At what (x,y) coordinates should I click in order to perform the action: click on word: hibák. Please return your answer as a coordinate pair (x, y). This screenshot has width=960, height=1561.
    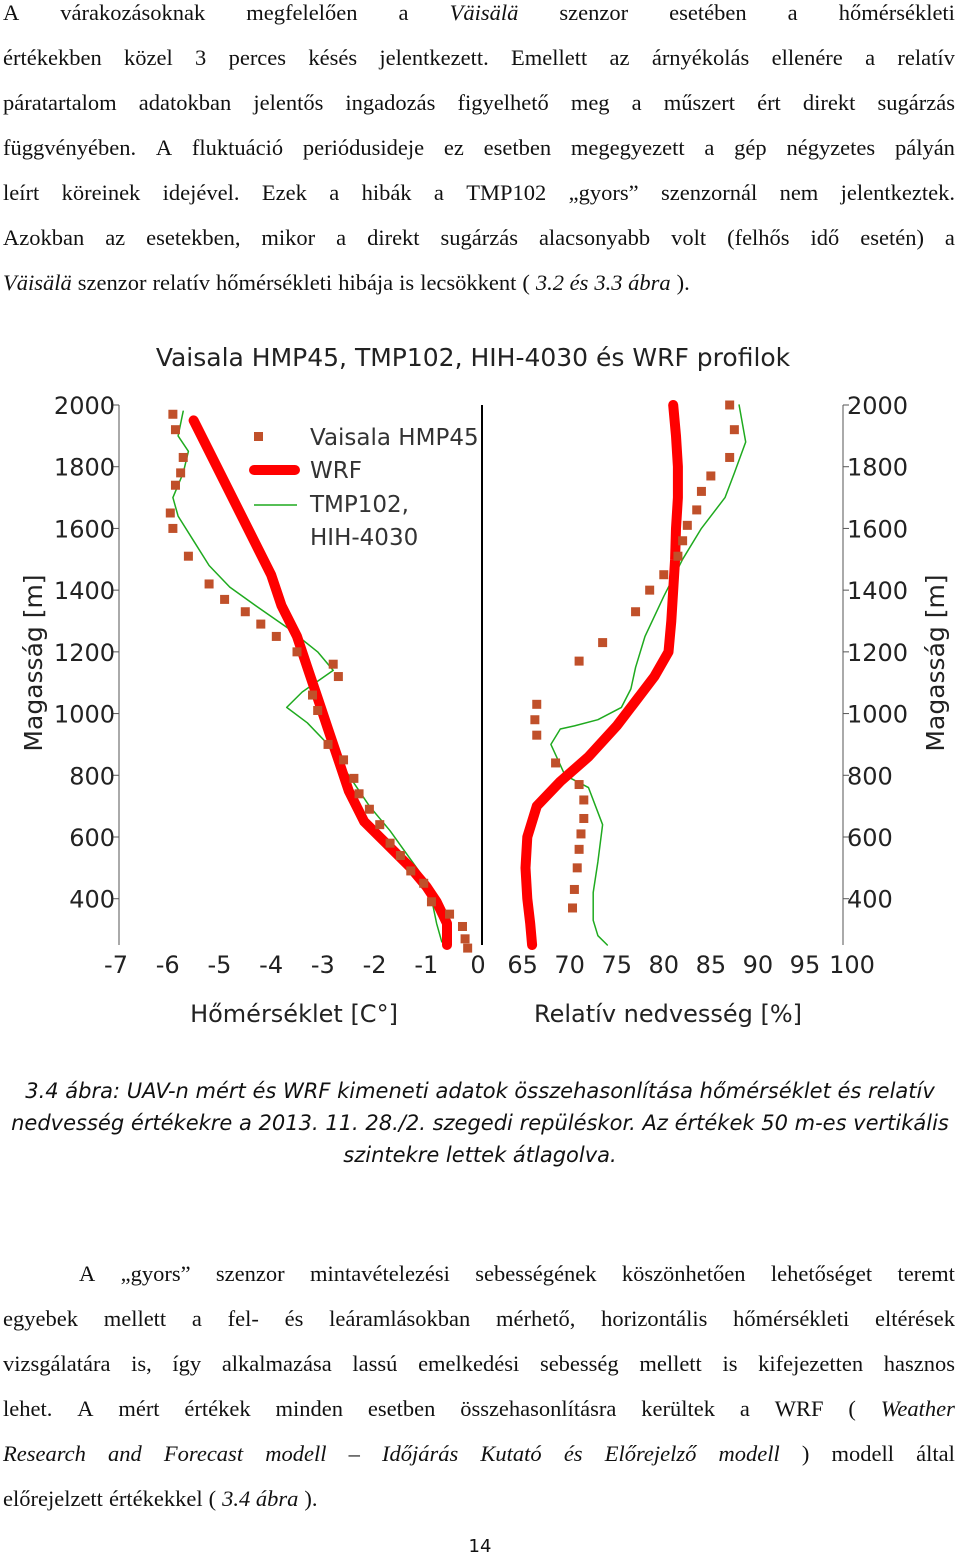
    Looking at the image, I should click on (386, 192).